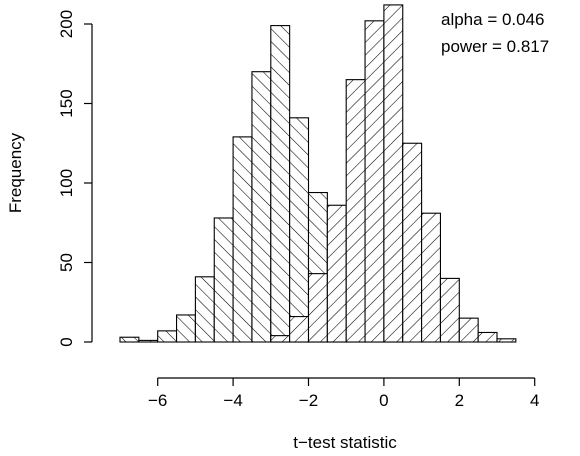  What do you see at coordinates (157, 400) in the screenshot?
I see `x-tick-label: −6` at bounding box center [157, 400].